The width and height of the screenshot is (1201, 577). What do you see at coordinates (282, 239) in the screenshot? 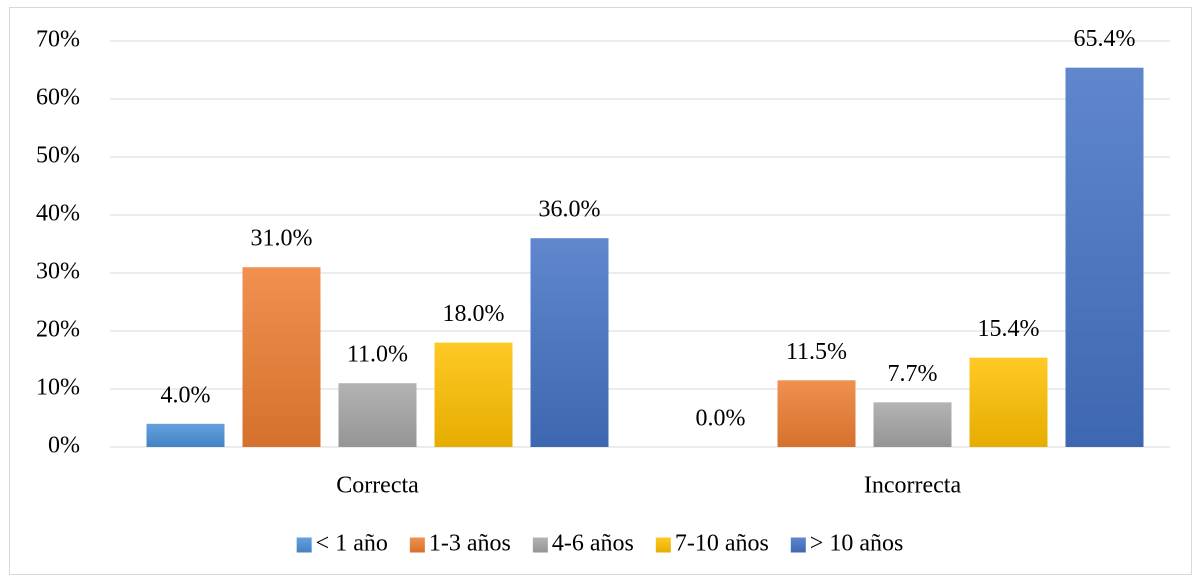
I see `data-label: 31.0%` at bounding box center [282, 239].